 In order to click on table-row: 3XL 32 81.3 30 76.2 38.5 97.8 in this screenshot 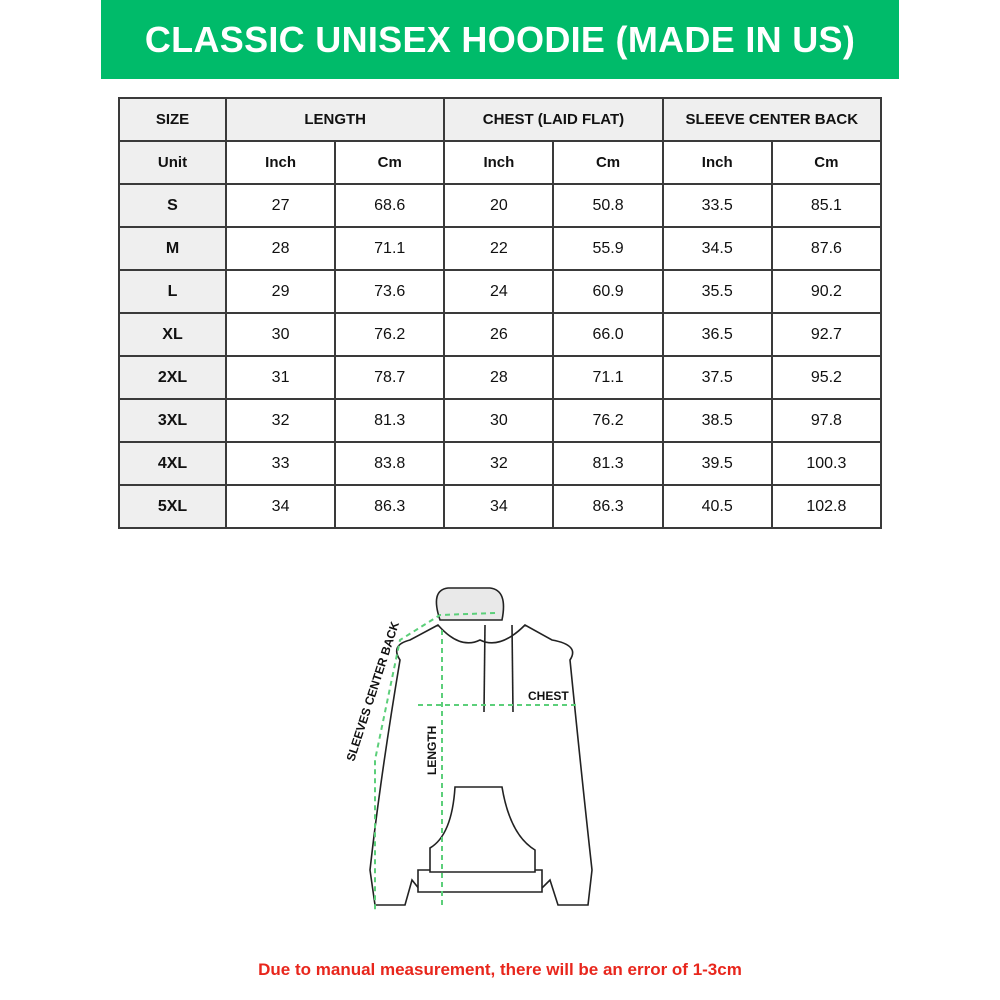, I will do `click(500, 420)`.